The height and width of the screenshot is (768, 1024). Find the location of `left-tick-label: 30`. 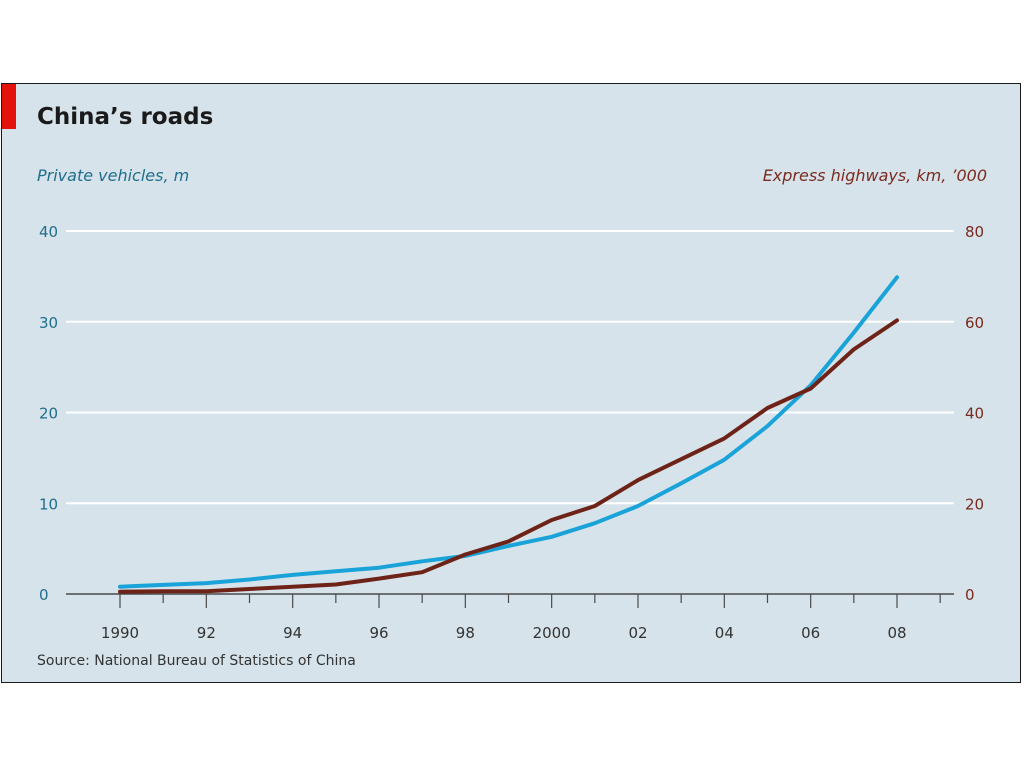

left-tick-label: 30 is located at coordinates (48, 323).